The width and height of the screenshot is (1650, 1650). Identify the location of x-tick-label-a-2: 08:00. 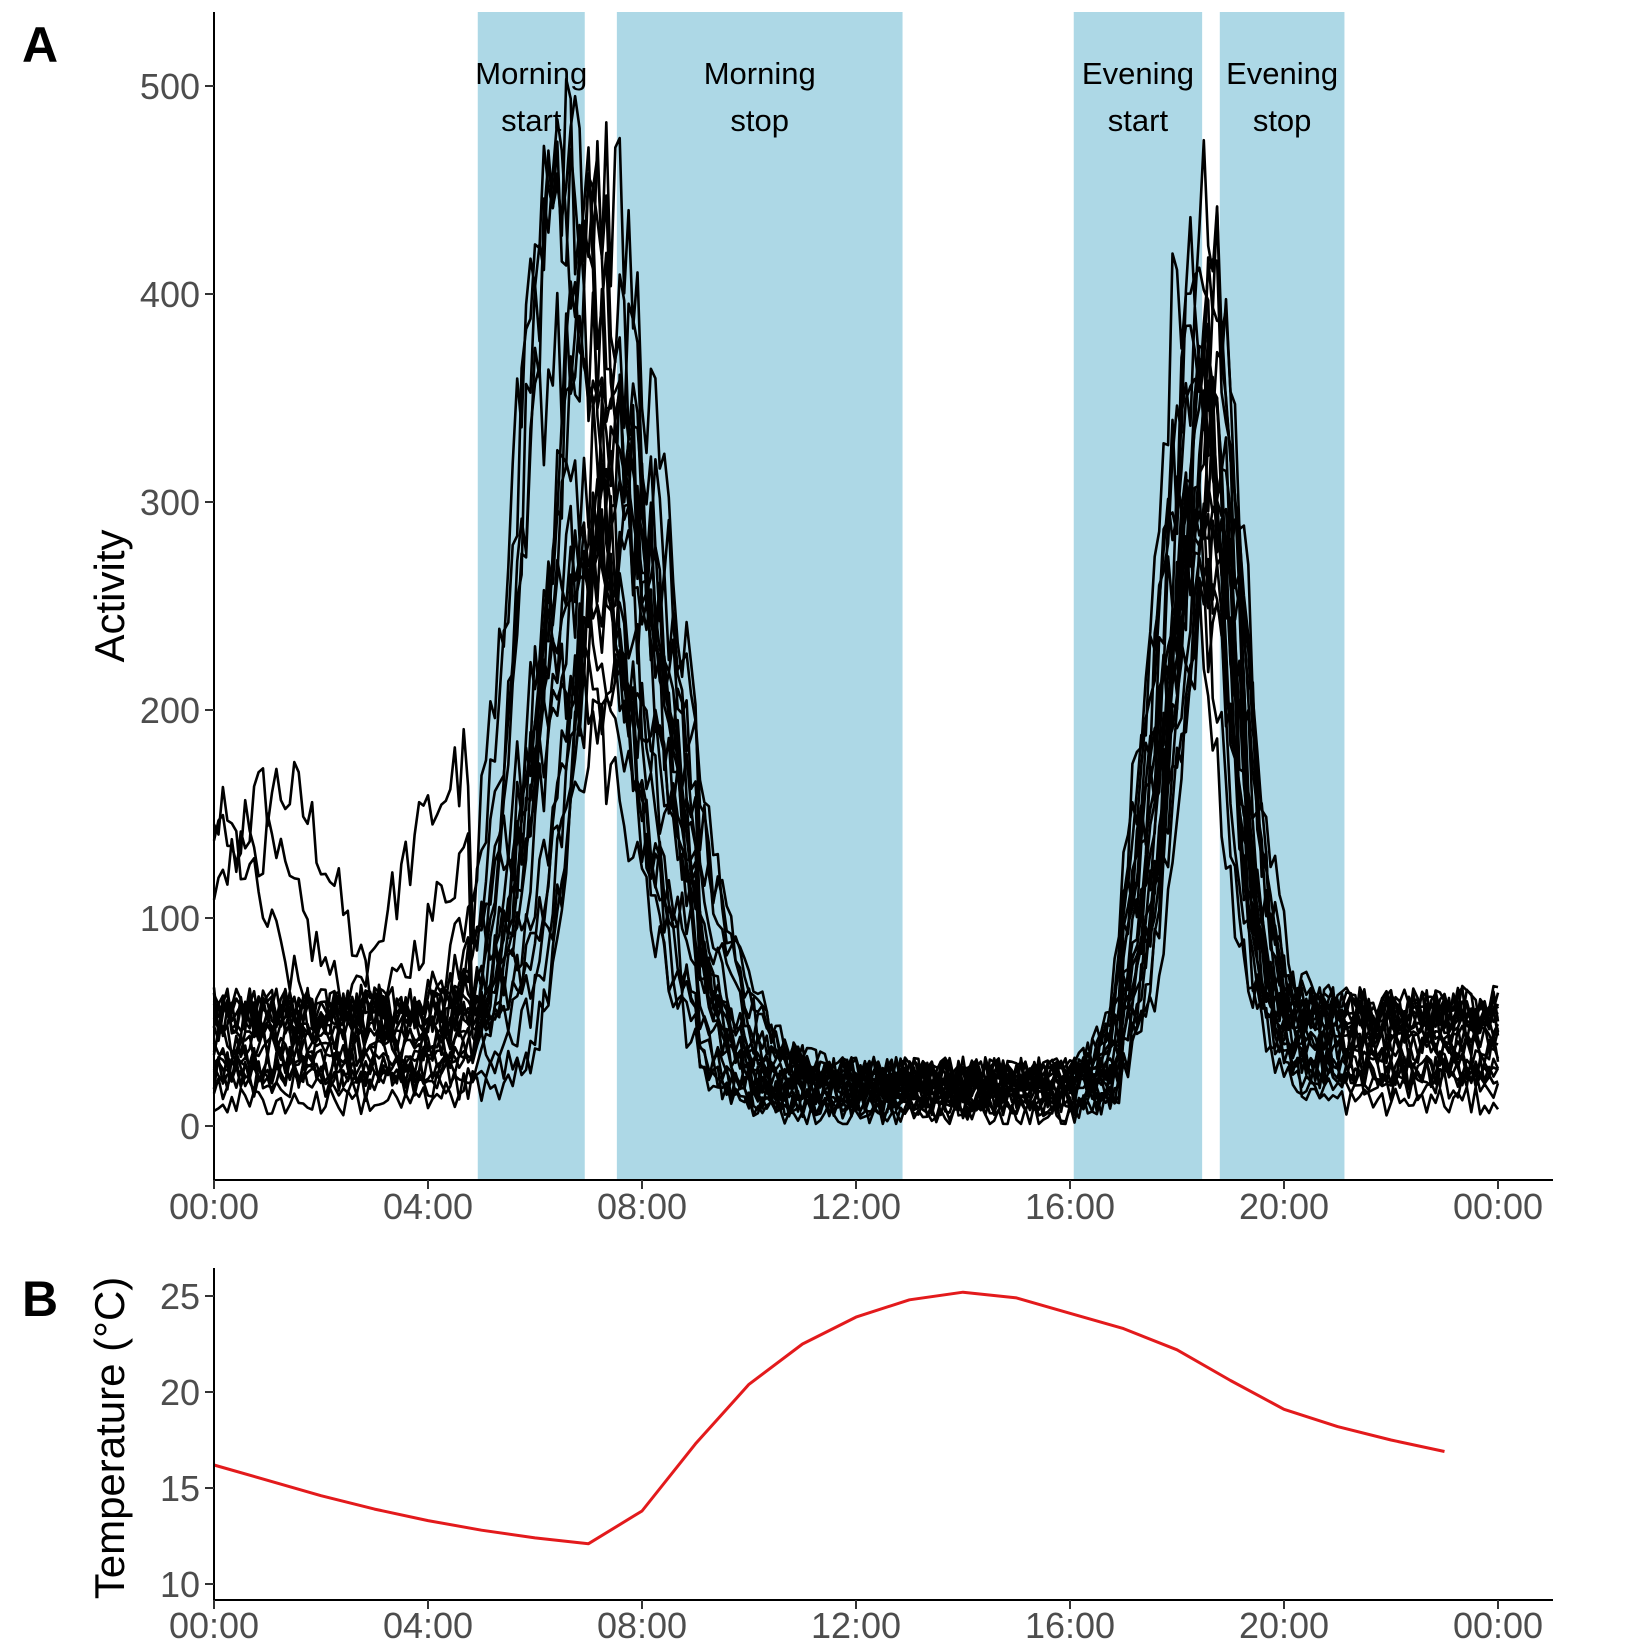
(642, 1206).